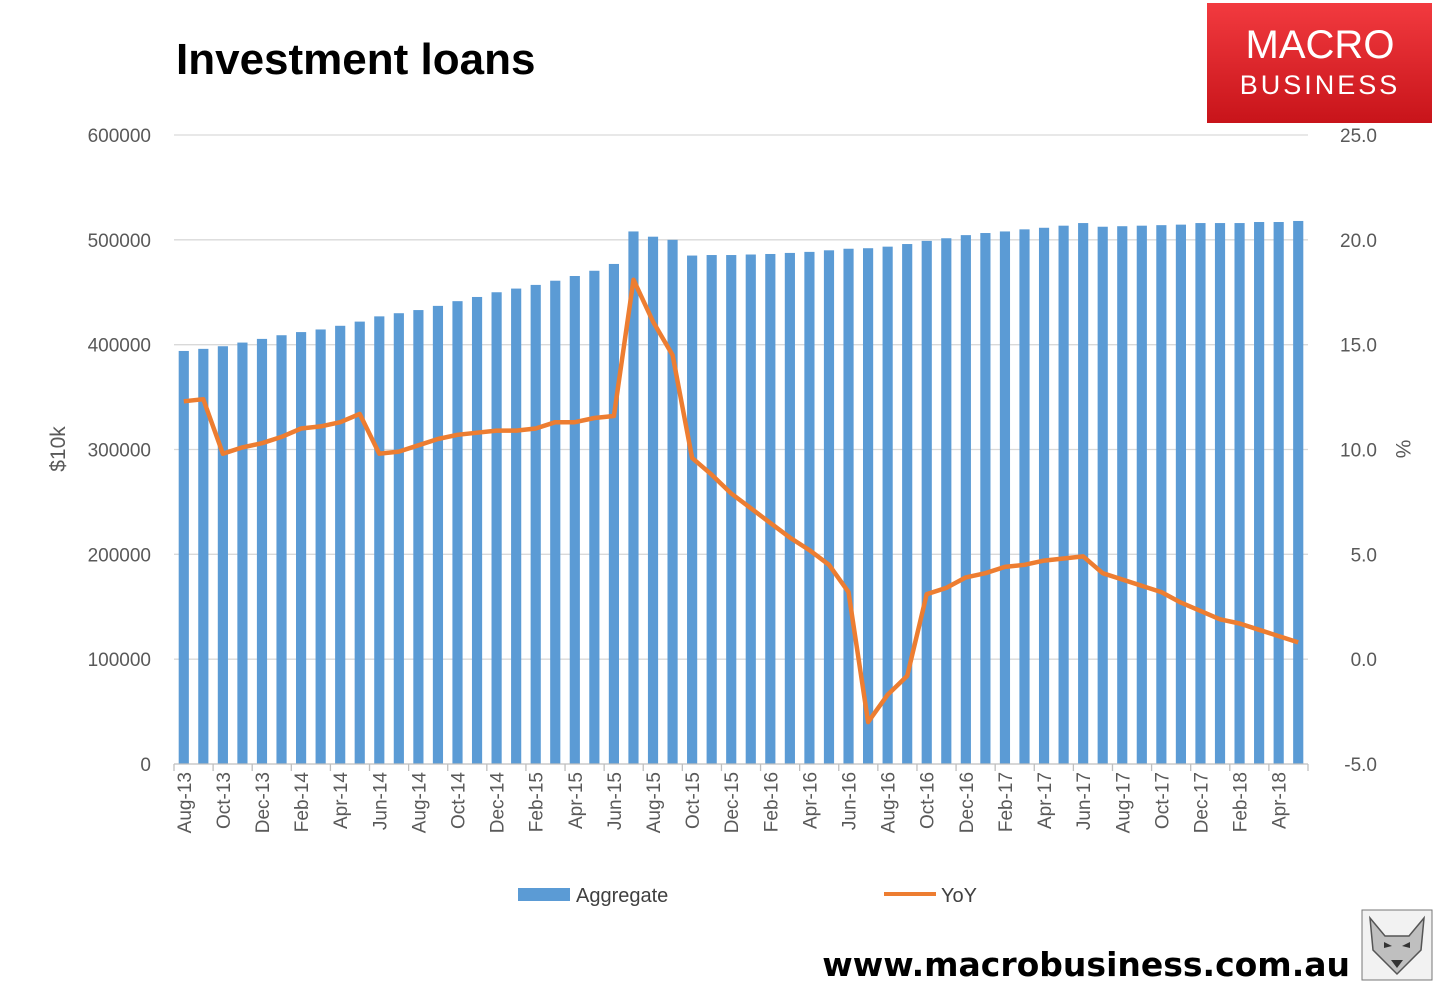  I want to click on x-tick-label: Apr-14, so click(341, 800).